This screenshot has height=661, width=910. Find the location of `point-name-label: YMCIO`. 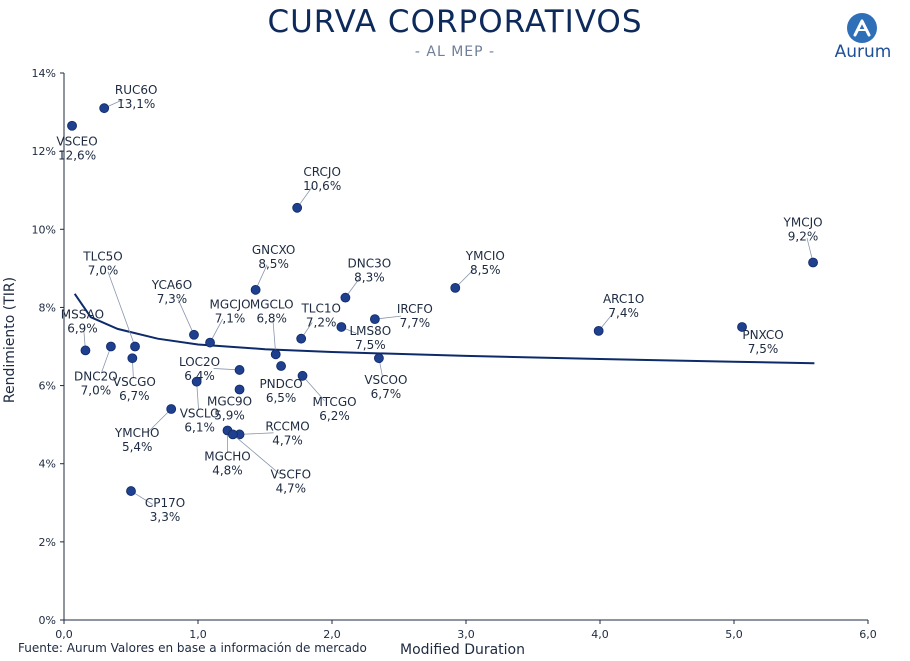

point-name-label: YMCIO is located at coordinates (485, 256).